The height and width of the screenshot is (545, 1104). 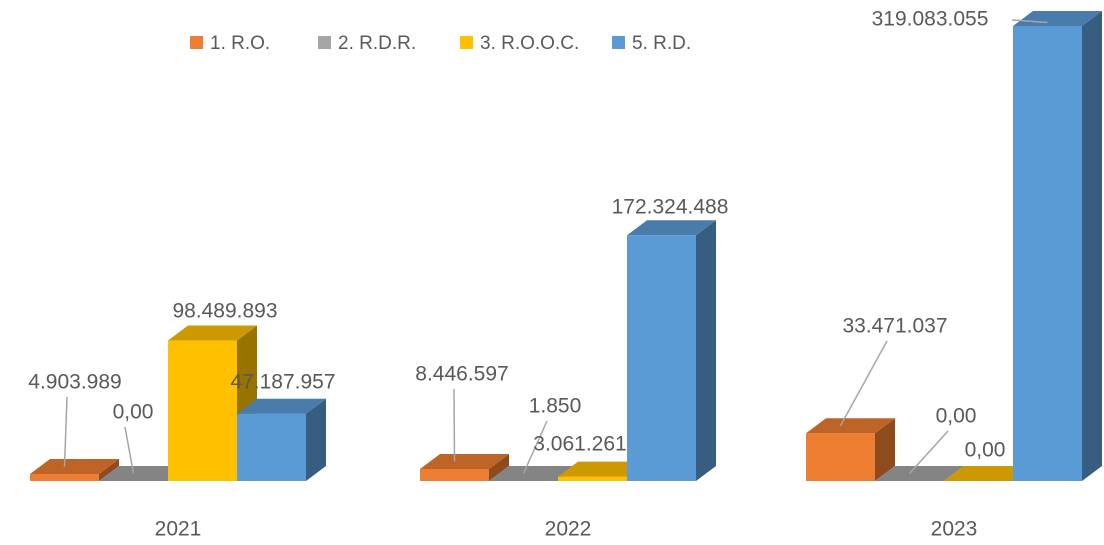 What do you see at coordinates (579, 444) in the screenshot?
I see `data-label: 3.061.261` at bounding box center [579, 444].